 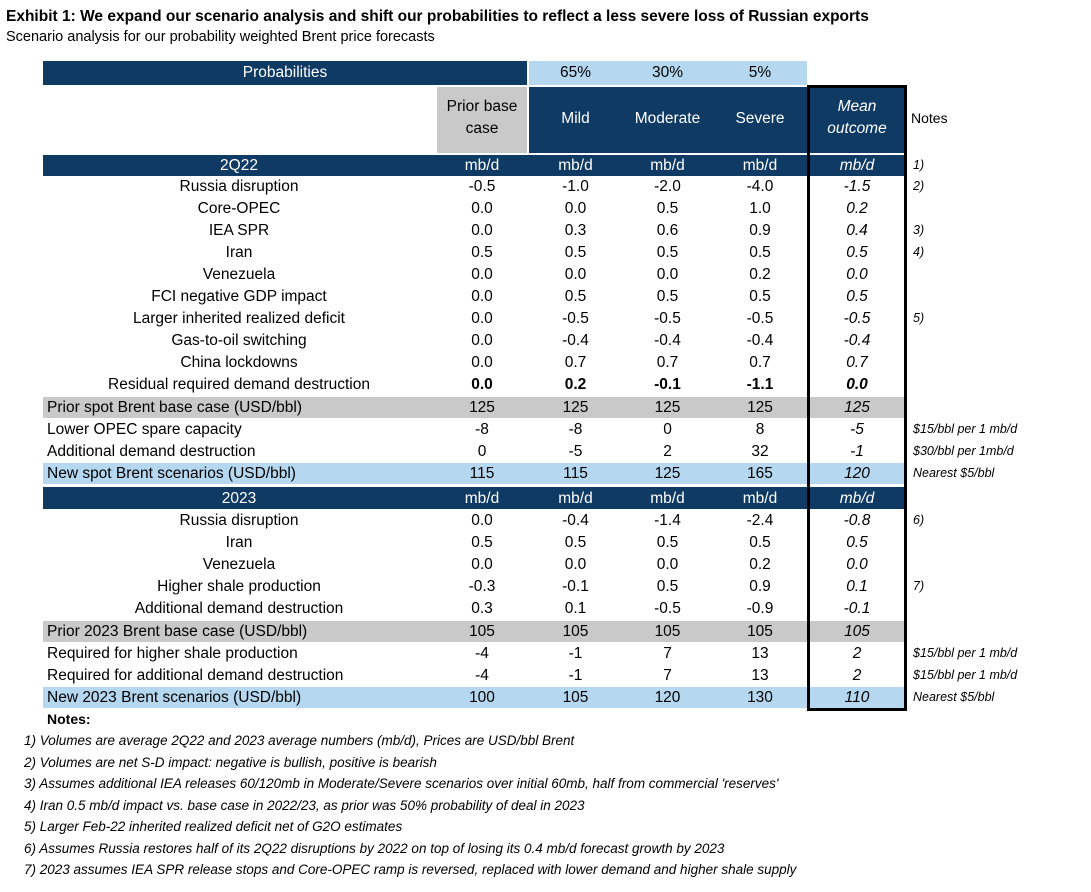 I want to click on row-2q22-value: 0.9, so click(x=760, y=230).